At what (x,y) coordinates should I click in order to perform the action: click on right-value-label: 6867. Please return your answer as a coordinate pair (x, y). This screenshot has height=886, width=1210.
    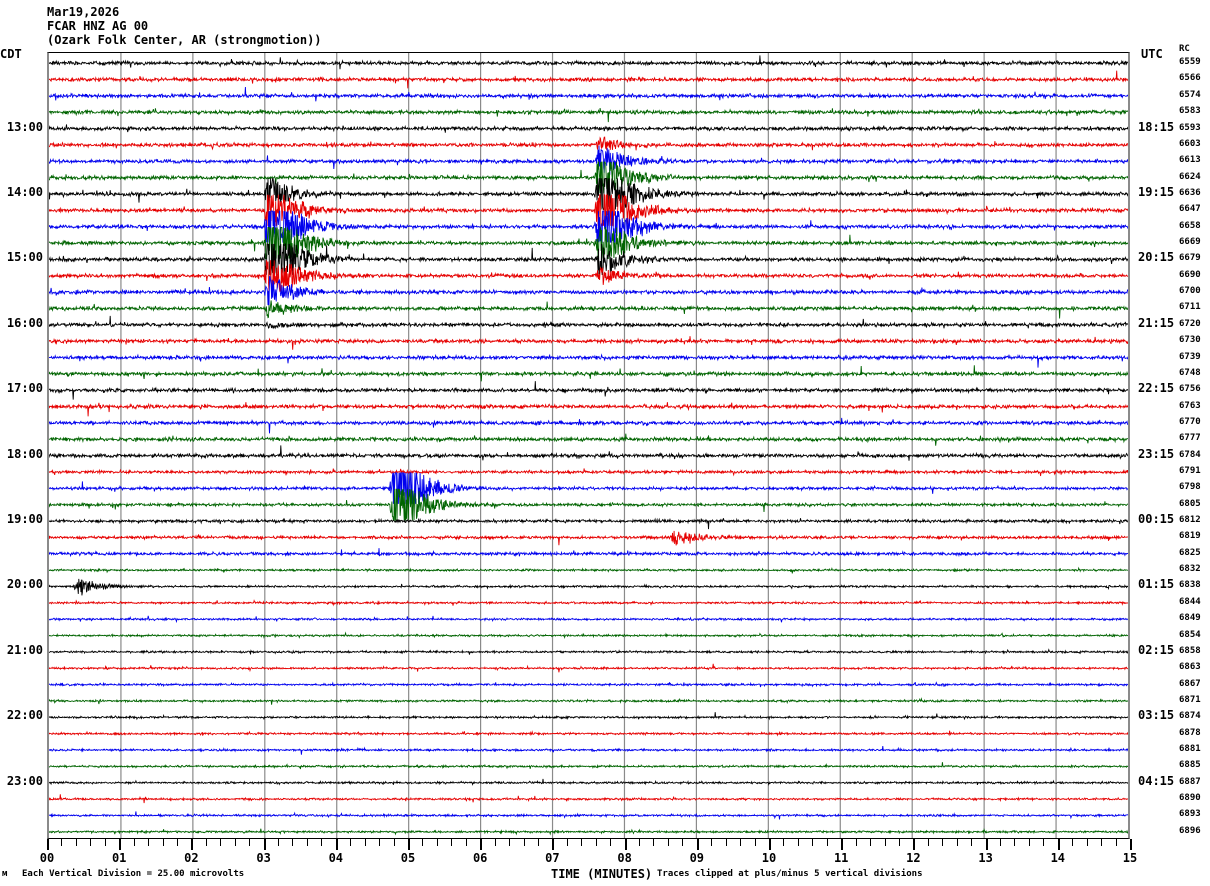
    Looking at the image, I should click on (1190, 683).